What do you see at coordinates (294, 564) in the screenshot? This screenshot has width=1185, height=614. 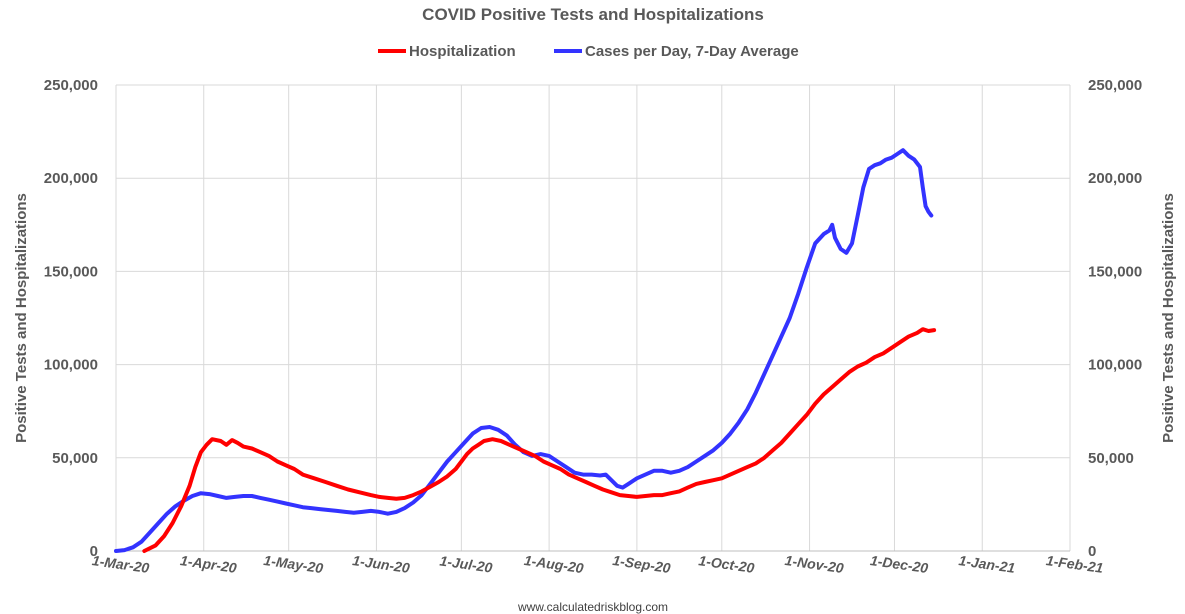 I see `x-tick-label: 1-May-20` at bounding box center [294, 564].